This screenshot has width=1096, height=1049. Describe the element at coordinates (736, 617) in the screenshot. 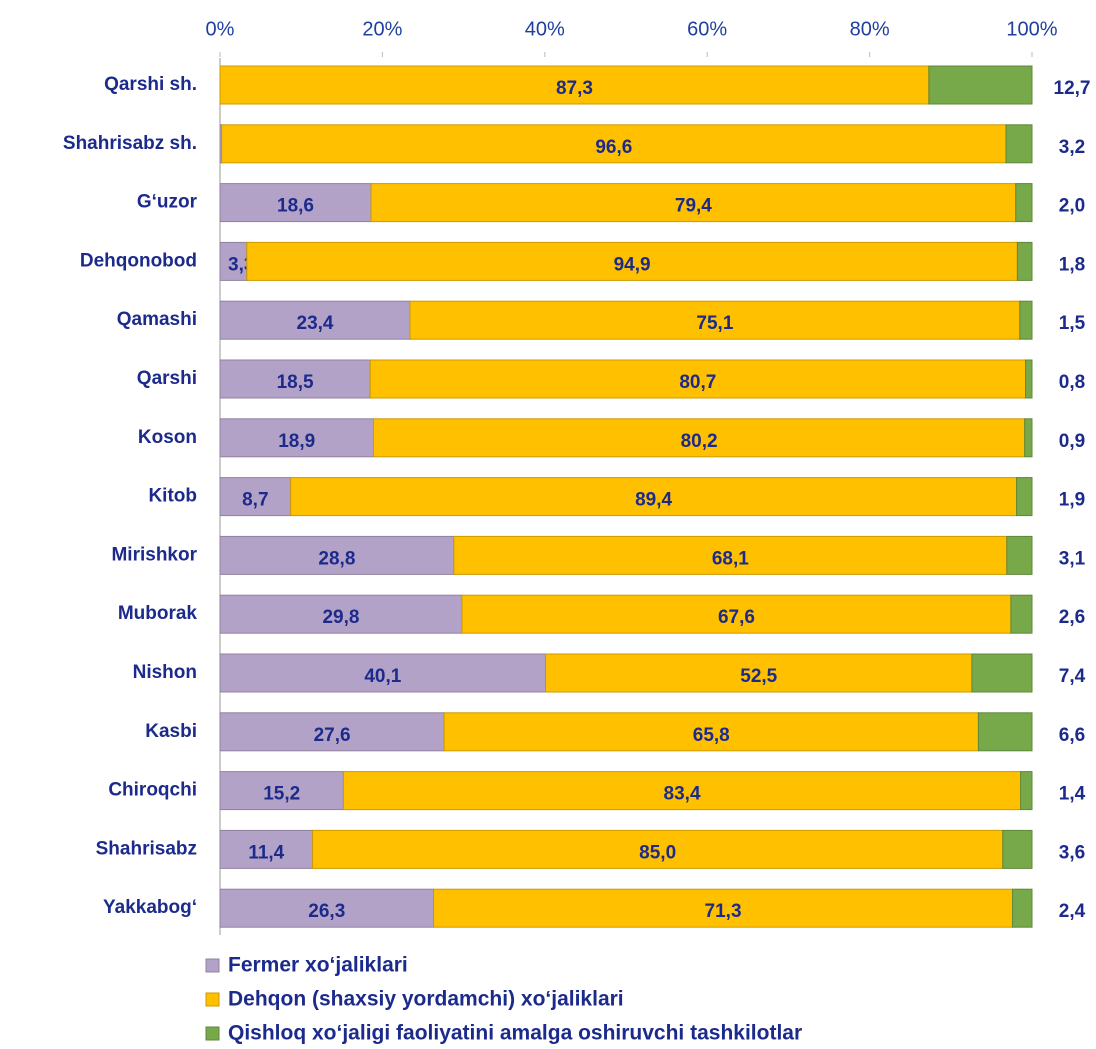

I see `data-label: 67,6` at that location.